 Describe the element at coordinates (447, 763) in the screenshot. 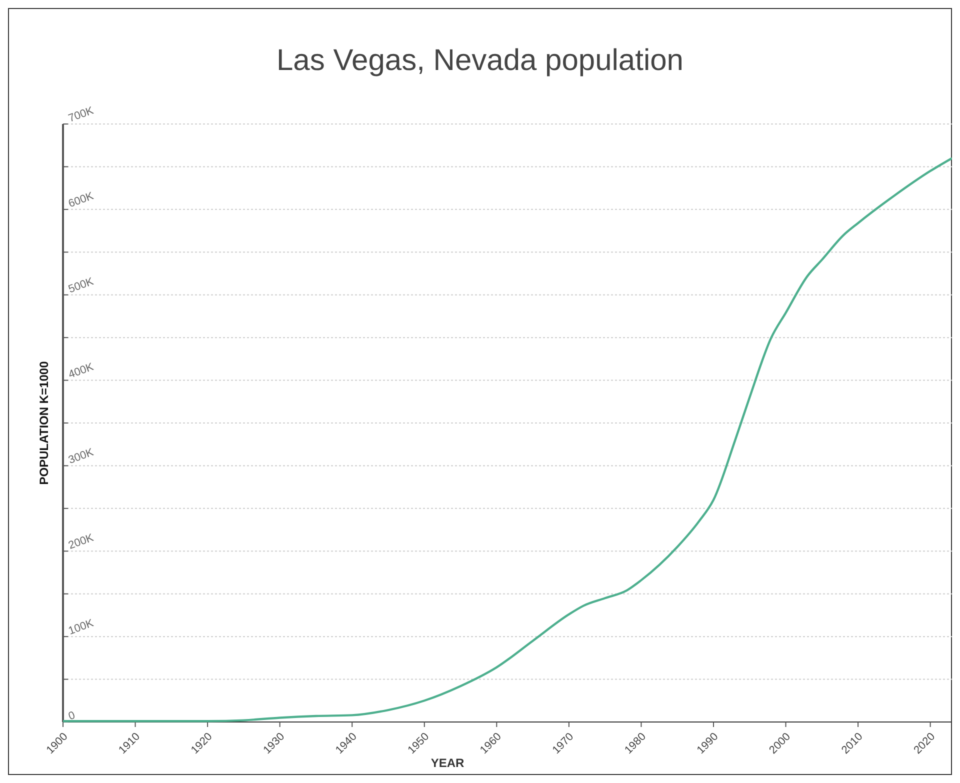

I see `x-axis-title: YEAR` at that location.